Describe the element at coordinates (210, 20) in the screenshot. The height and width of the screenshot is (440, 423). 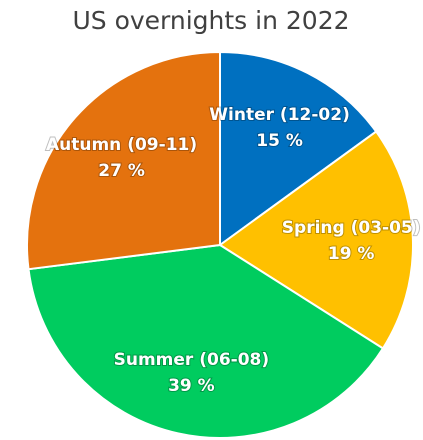
I see `chart-title: US overnights in 2022` at that location.